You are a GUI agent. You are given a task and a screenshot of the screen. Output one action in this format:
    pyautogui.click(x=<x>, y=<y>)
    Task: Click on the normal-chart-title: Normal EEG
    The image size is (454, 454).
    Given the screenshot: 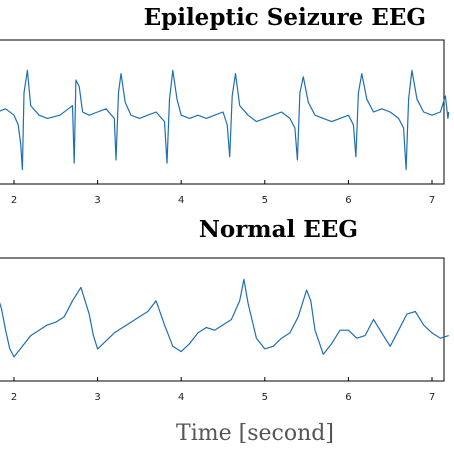 What is the action you would take?
    pyautogui.click(x=278, y=229)
    